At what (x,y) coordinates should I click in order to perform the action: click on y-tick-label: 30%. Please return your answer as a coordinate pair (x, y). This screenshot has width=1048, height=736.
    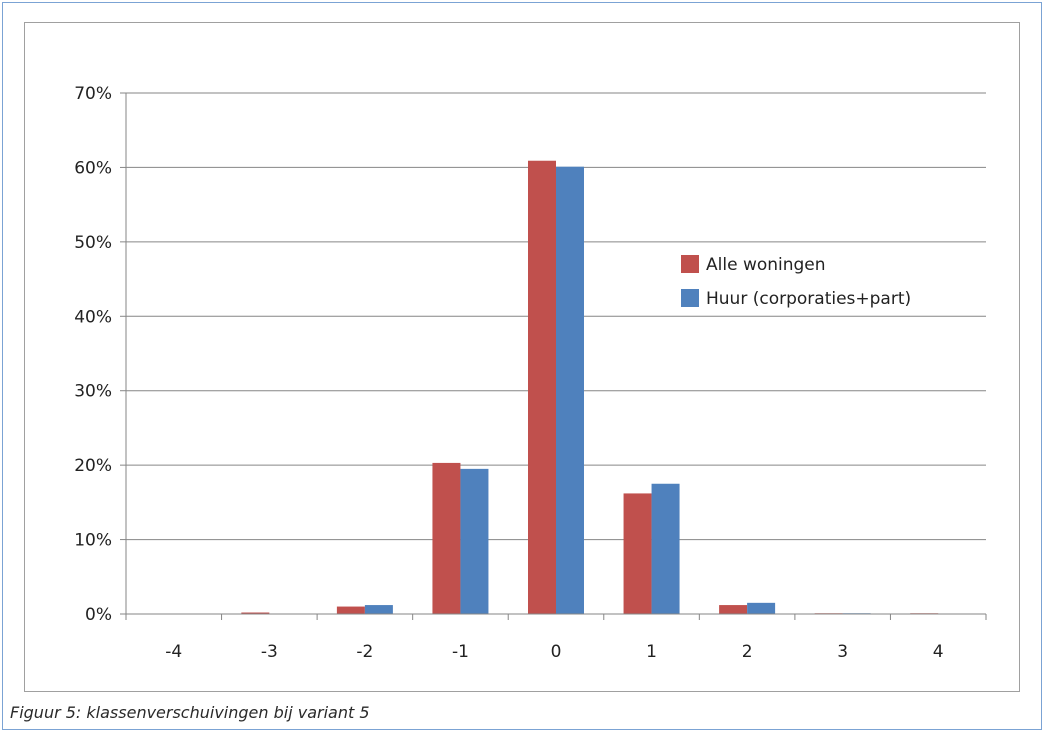
    Looking at the image, I should click on (93, 392).